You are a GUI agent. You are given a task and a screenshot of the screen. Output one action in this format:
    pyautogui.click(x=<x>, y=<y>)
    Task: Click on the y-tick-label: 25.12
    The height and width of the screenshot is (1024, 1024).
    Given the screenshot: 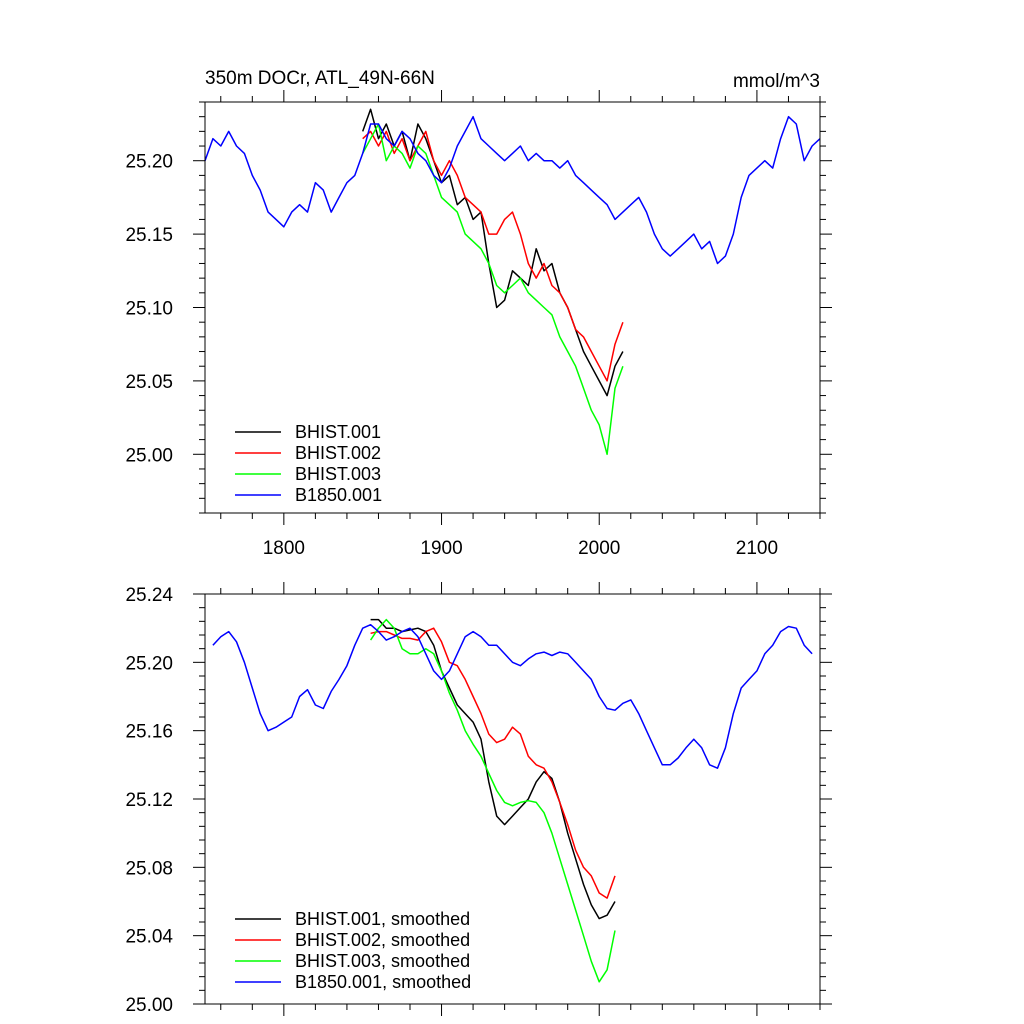 What is the action you would take?
    pyautogui.click(x=149, y=800)
    